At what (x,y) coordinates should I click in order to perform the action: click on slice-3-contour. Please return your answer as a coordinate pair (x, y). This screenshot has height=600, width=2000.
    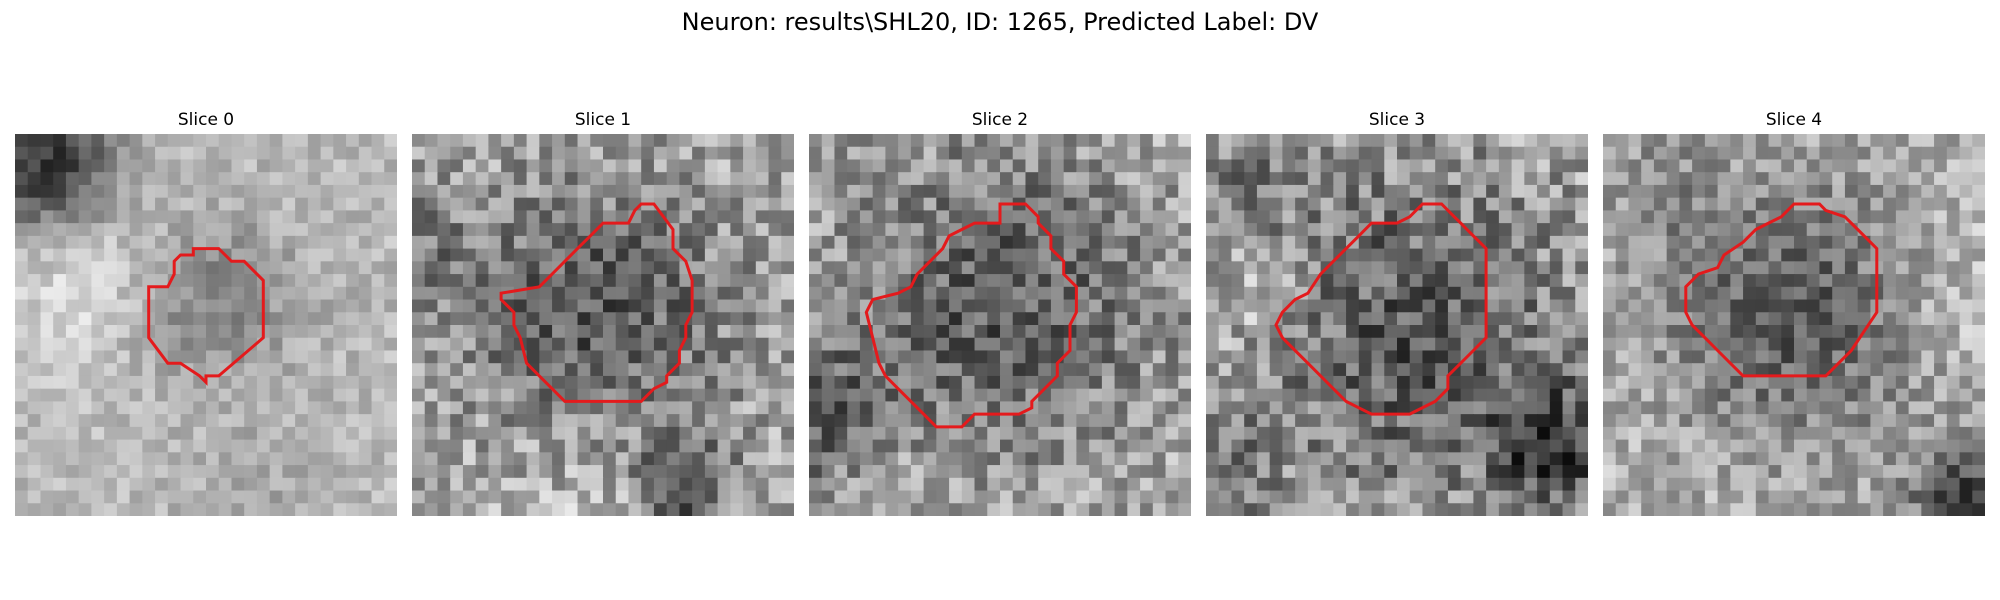
    Looking at the image, I should click on (1381, 309).